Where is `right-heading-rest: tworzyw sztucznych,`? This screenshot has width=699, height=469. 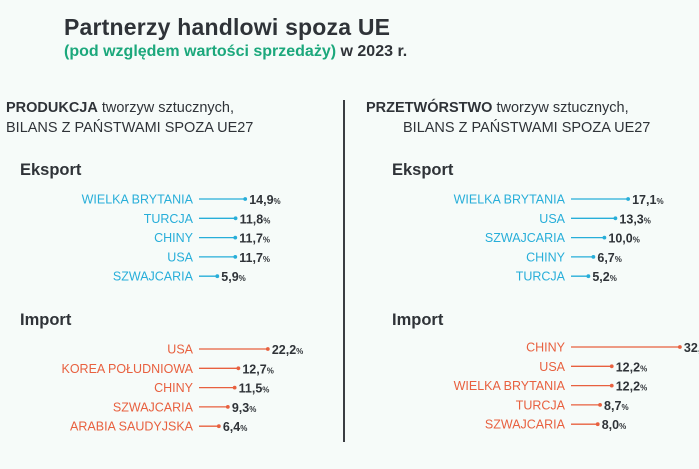 right-heading-rest: tworzyw sztucznych, is located at coordinates (560, 108).